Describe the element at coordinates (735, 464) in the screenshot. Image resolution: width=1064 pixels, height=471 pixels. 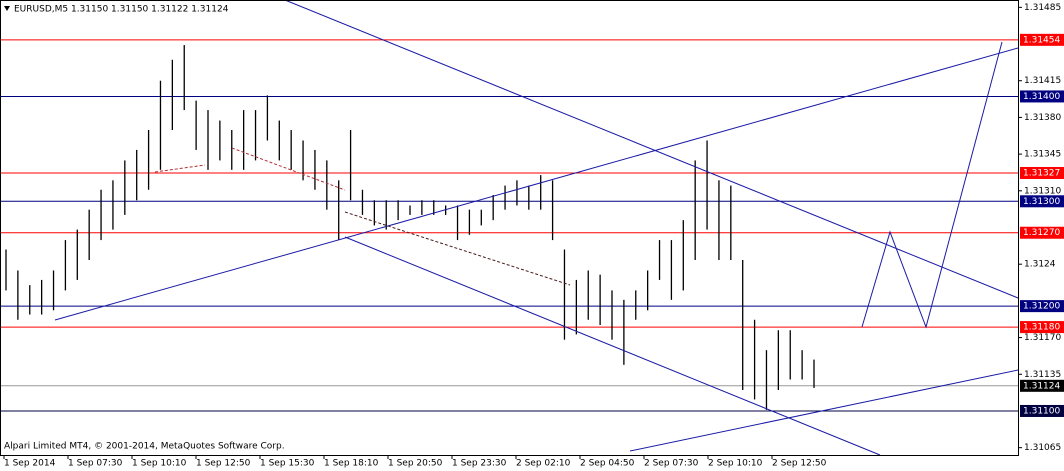
I see `x-tick-label: 2 Sep 10:10` at that location.